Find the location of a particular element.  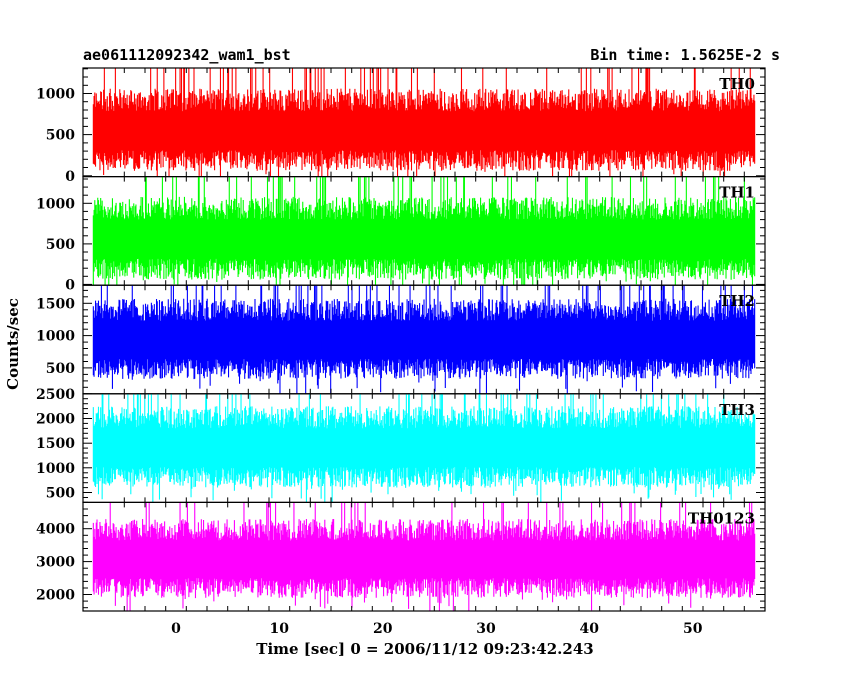

panel-th0123: 2000 3000 4000 TH0123 is located at coordinates (401, 556).